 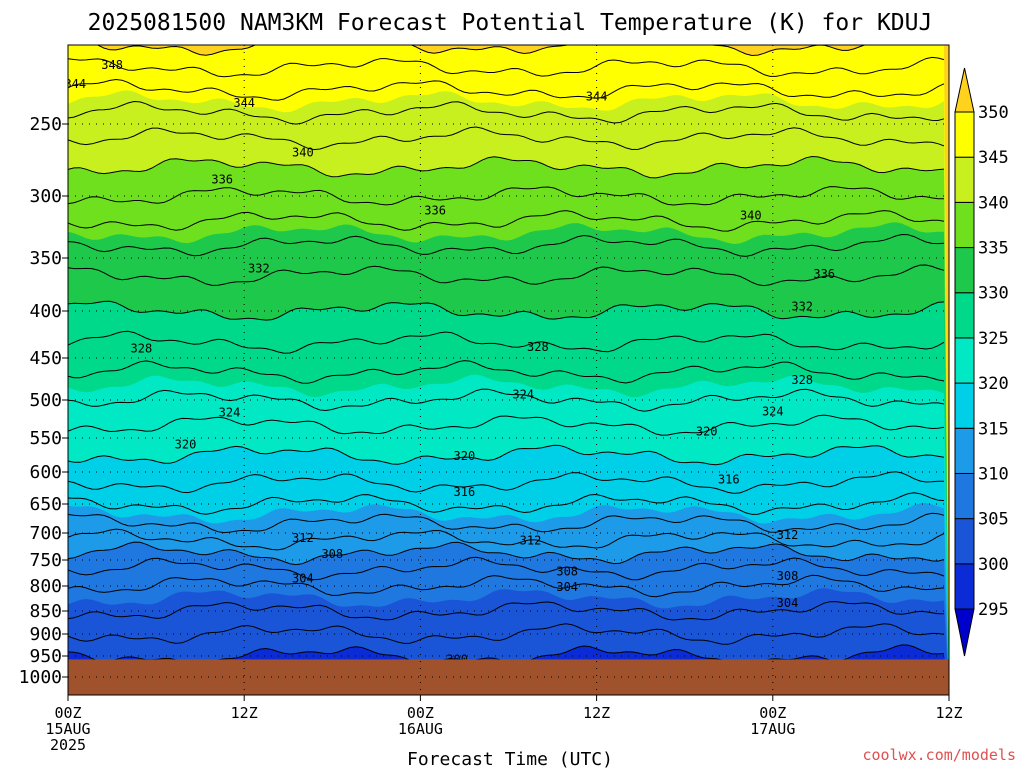 What do you see at coordinates (993, 113) in the screenshot?
I see `colorbar-label-350: 350` at bounding box center [993, 113].